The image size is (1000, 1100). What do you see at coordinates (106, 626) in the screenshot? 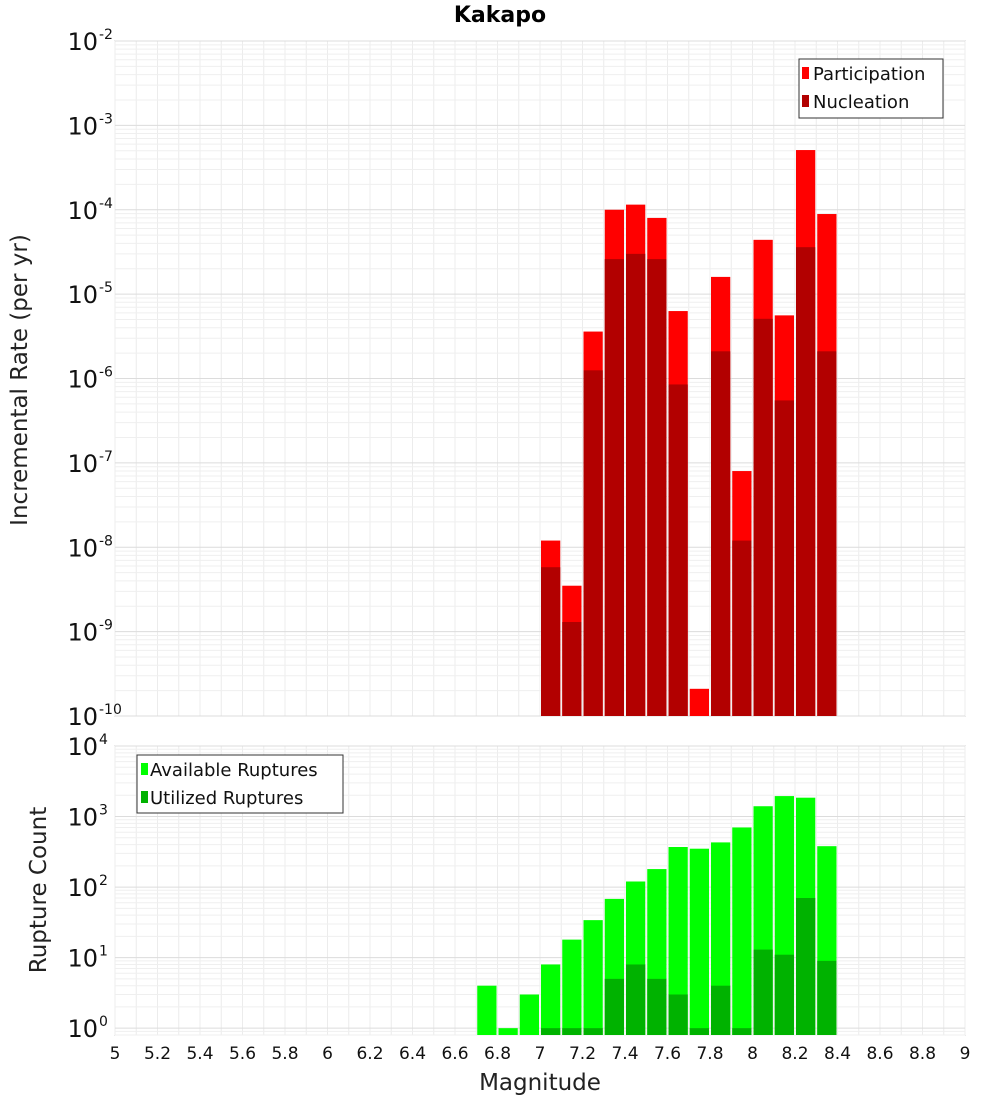
I see `top-y-tick-exponent: -9` at bounding box center [106, 626].